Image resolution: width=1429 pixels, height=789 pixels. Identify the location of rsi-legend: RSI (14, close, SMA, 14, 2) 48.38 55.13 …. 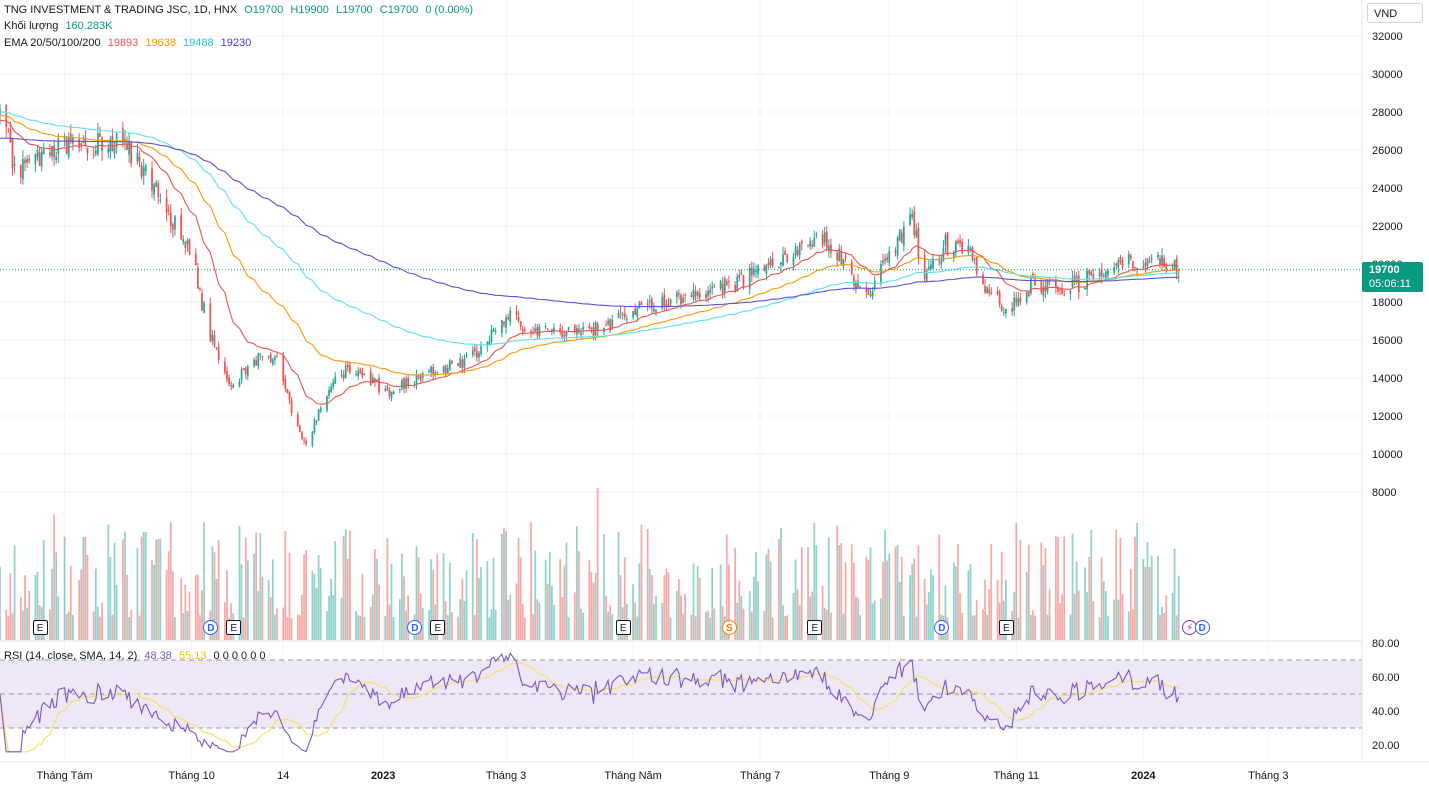
(137, 656).